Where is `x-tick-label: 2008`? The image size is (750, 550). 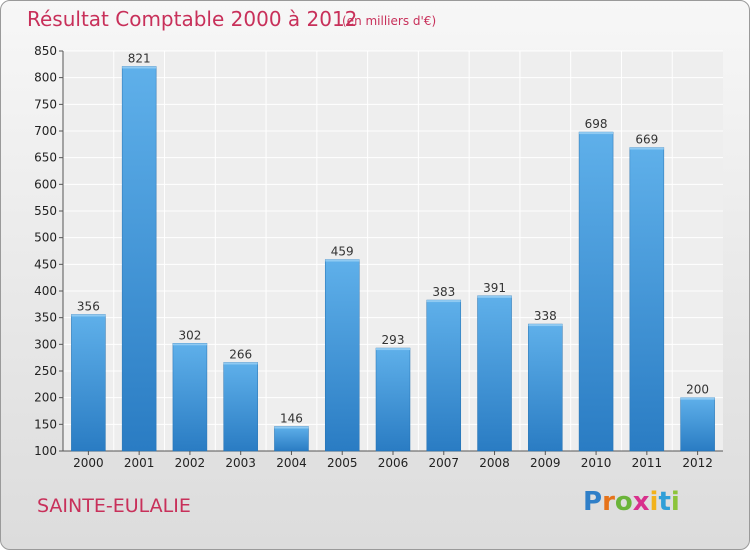 x-tick-label: 2008 is located at coordinates (494, 463).